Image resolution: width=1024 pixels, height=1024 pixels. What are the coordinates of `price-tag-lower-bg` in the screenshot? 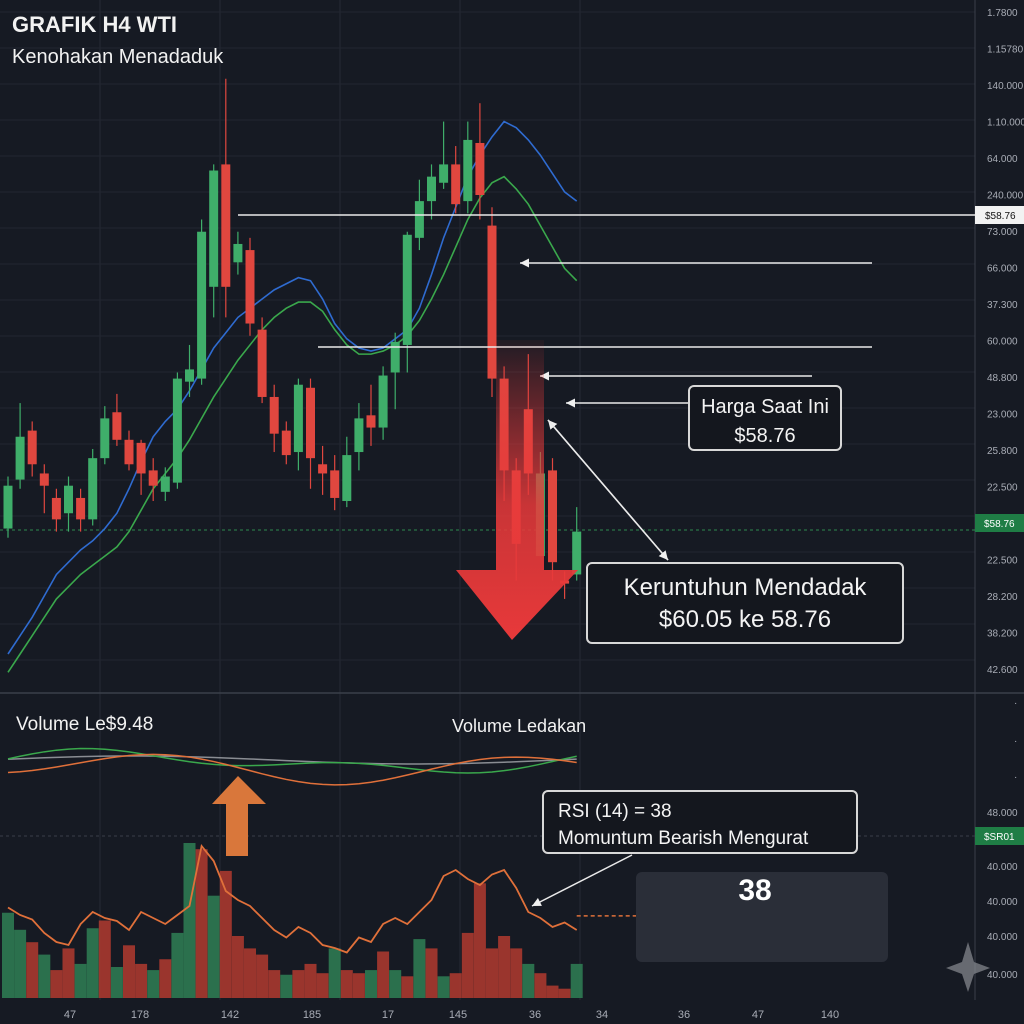 It's located at (999, 523).